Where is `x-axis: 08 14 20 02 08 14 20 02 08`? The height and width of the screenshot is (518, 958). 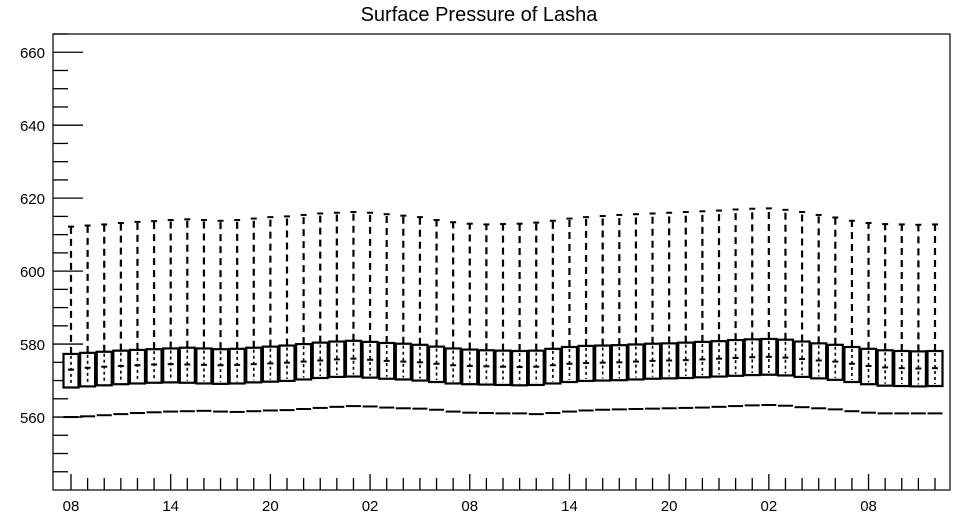 x-axis: 08 14 20 02 08 14 20 02 08 is located at coordinates (499, 494).